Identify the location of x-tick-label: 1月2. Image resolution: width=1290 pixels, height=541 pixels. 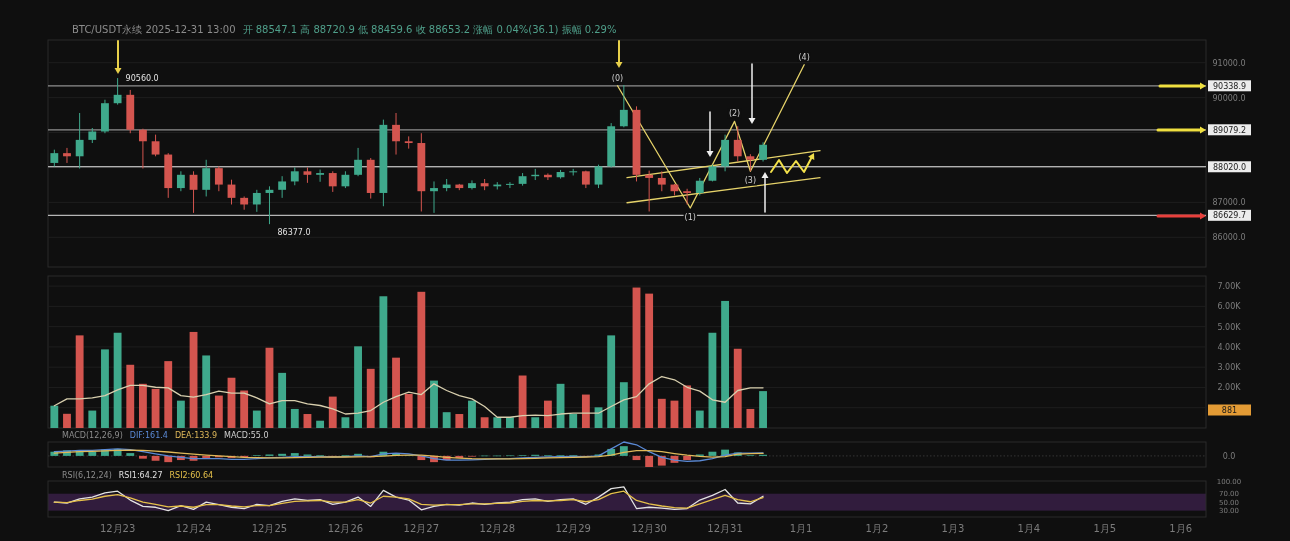
(877, 528).